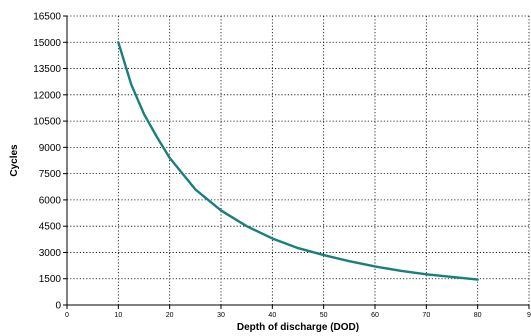 This screenshot has height=336, width=531. I want to click on y-tick-label: 12000, so click(47, 95).